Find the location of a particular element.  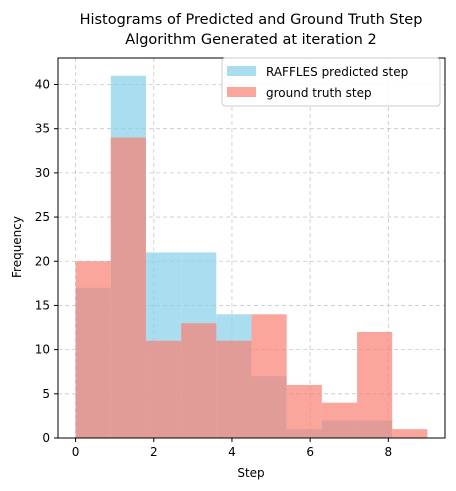

y-tick-label: 10 is located at coordinates (42, 350).